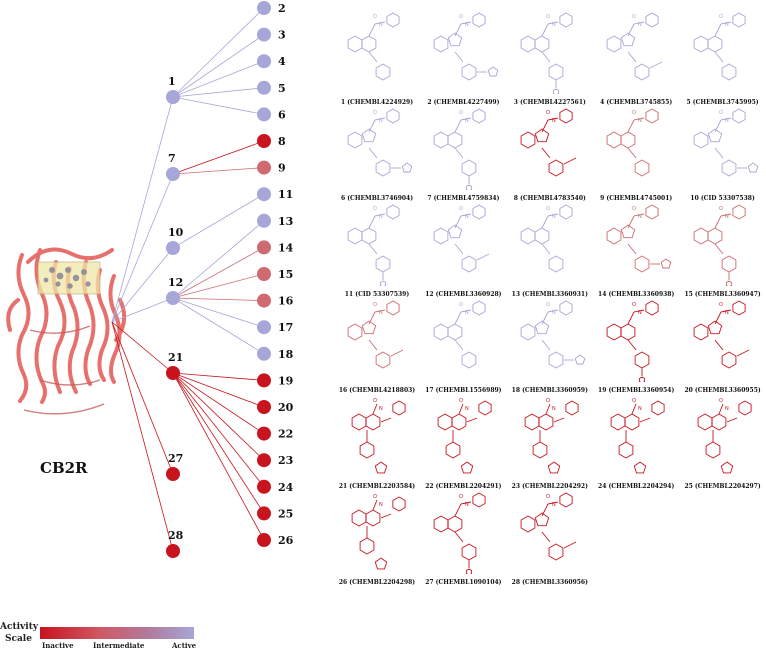  What do you see at coordinates (463, 390) in the screenshot?
I see `compound-caption: 17 (CHEMBL1556989)` at bounding box center [463, 390].